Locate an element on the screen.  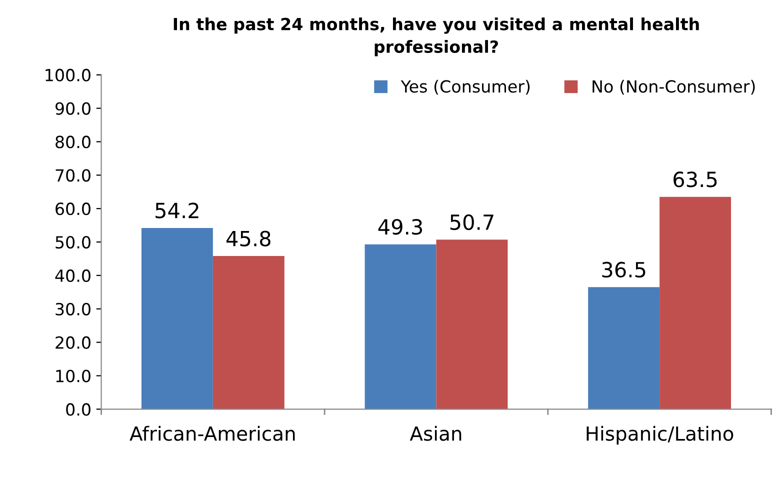
chart-title: In the past 24 months, have you visited a mental health professional? is located at coordinates (436, 36).